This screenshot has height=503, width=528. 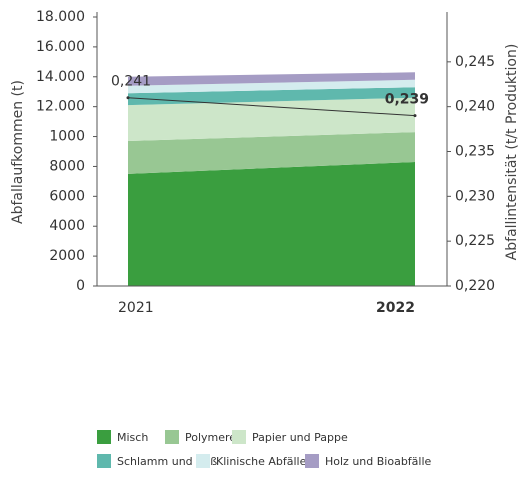 I want to click on y-axis-title: Abfallaufkommen (t), so click(x=18, y=152).